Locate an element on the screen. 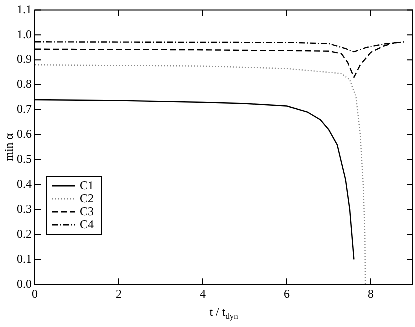  x-tick-label: 8 is located at coordinates (371, 293).